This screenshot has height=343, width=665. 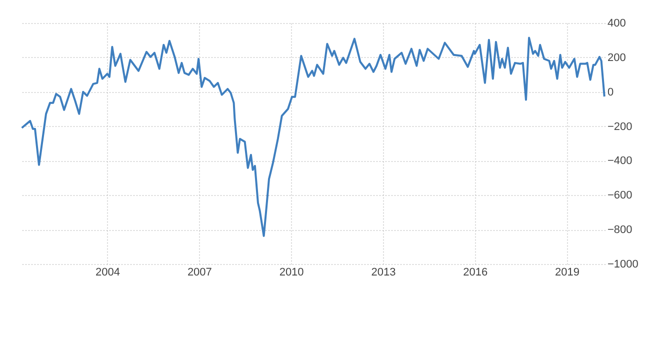 I want to click on y-tick-label: 0, so click(x=611, y=92).